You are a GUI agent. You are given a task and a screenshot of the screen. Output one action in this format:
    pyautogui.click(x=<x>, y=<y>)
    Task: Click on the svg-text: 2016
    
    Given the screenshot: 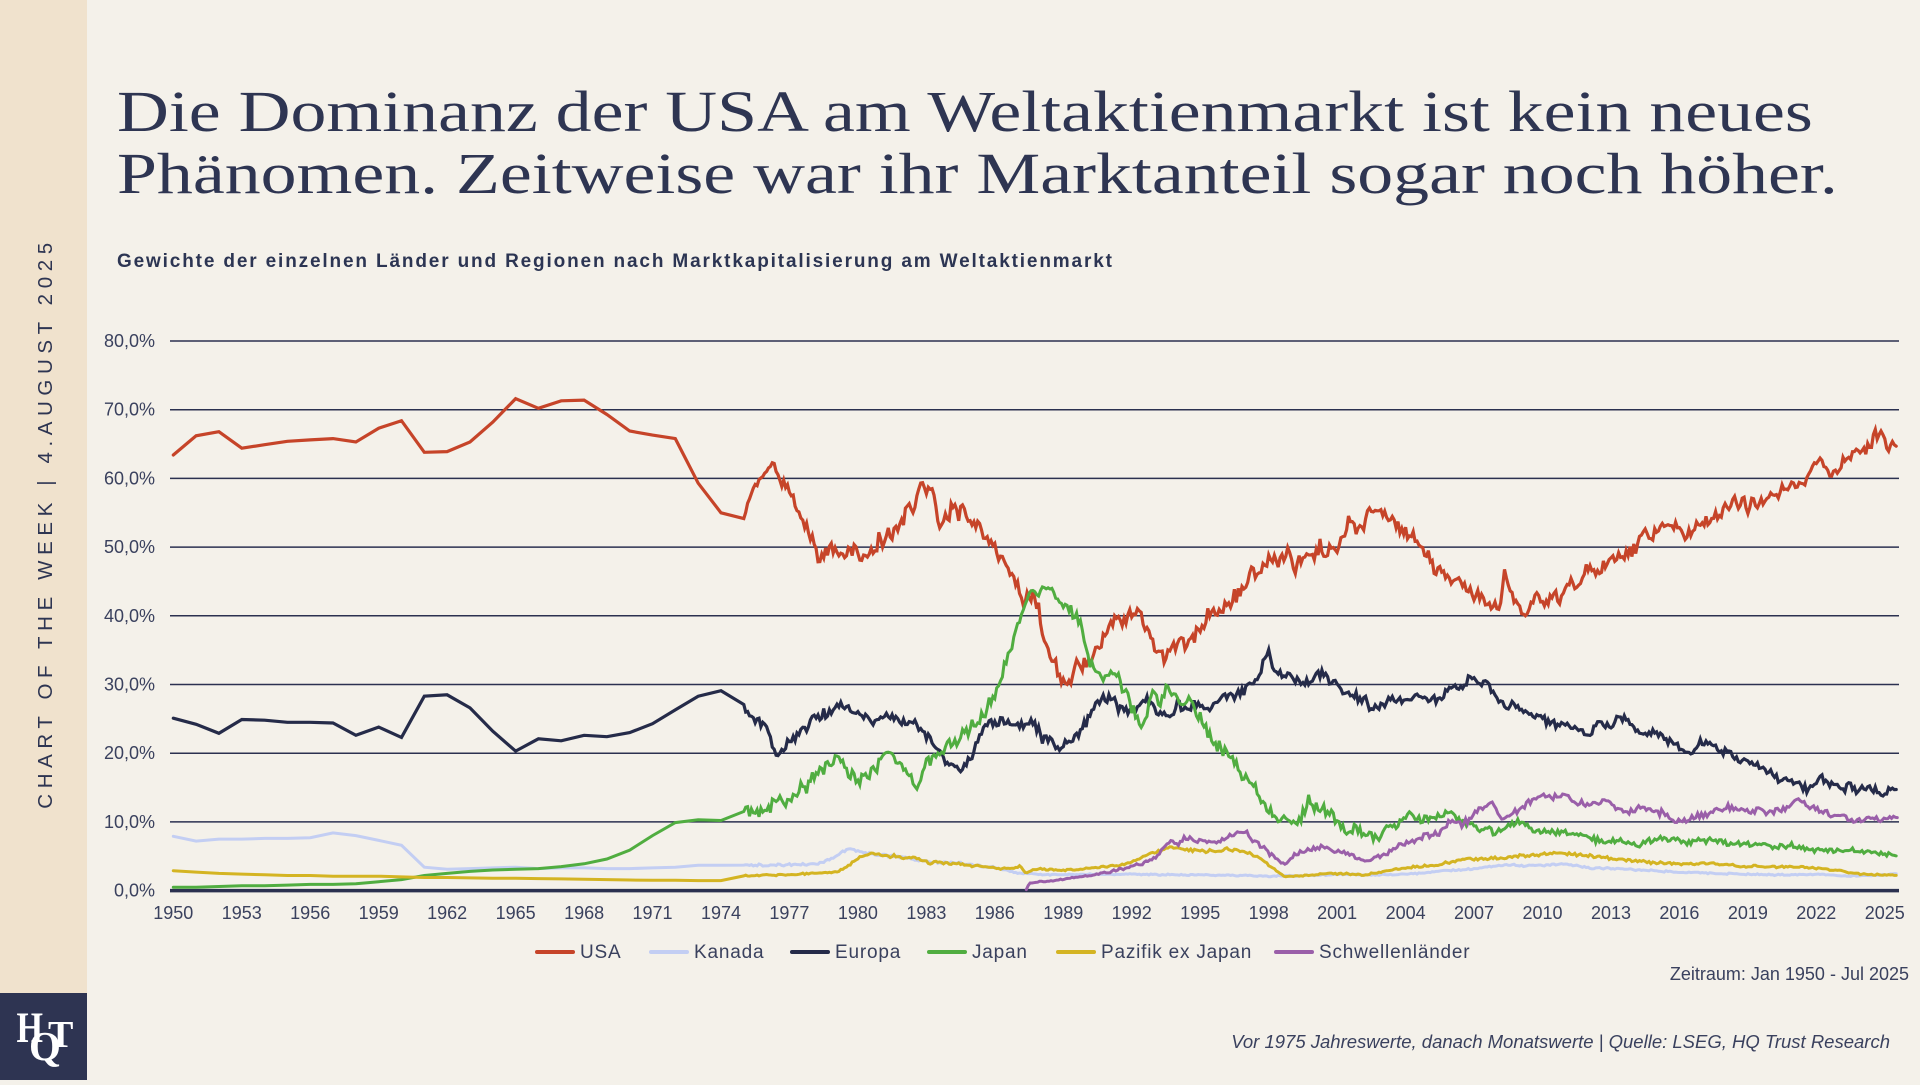 What is the action you would take?
    pyautogui.click(x=1679, y=913)
    